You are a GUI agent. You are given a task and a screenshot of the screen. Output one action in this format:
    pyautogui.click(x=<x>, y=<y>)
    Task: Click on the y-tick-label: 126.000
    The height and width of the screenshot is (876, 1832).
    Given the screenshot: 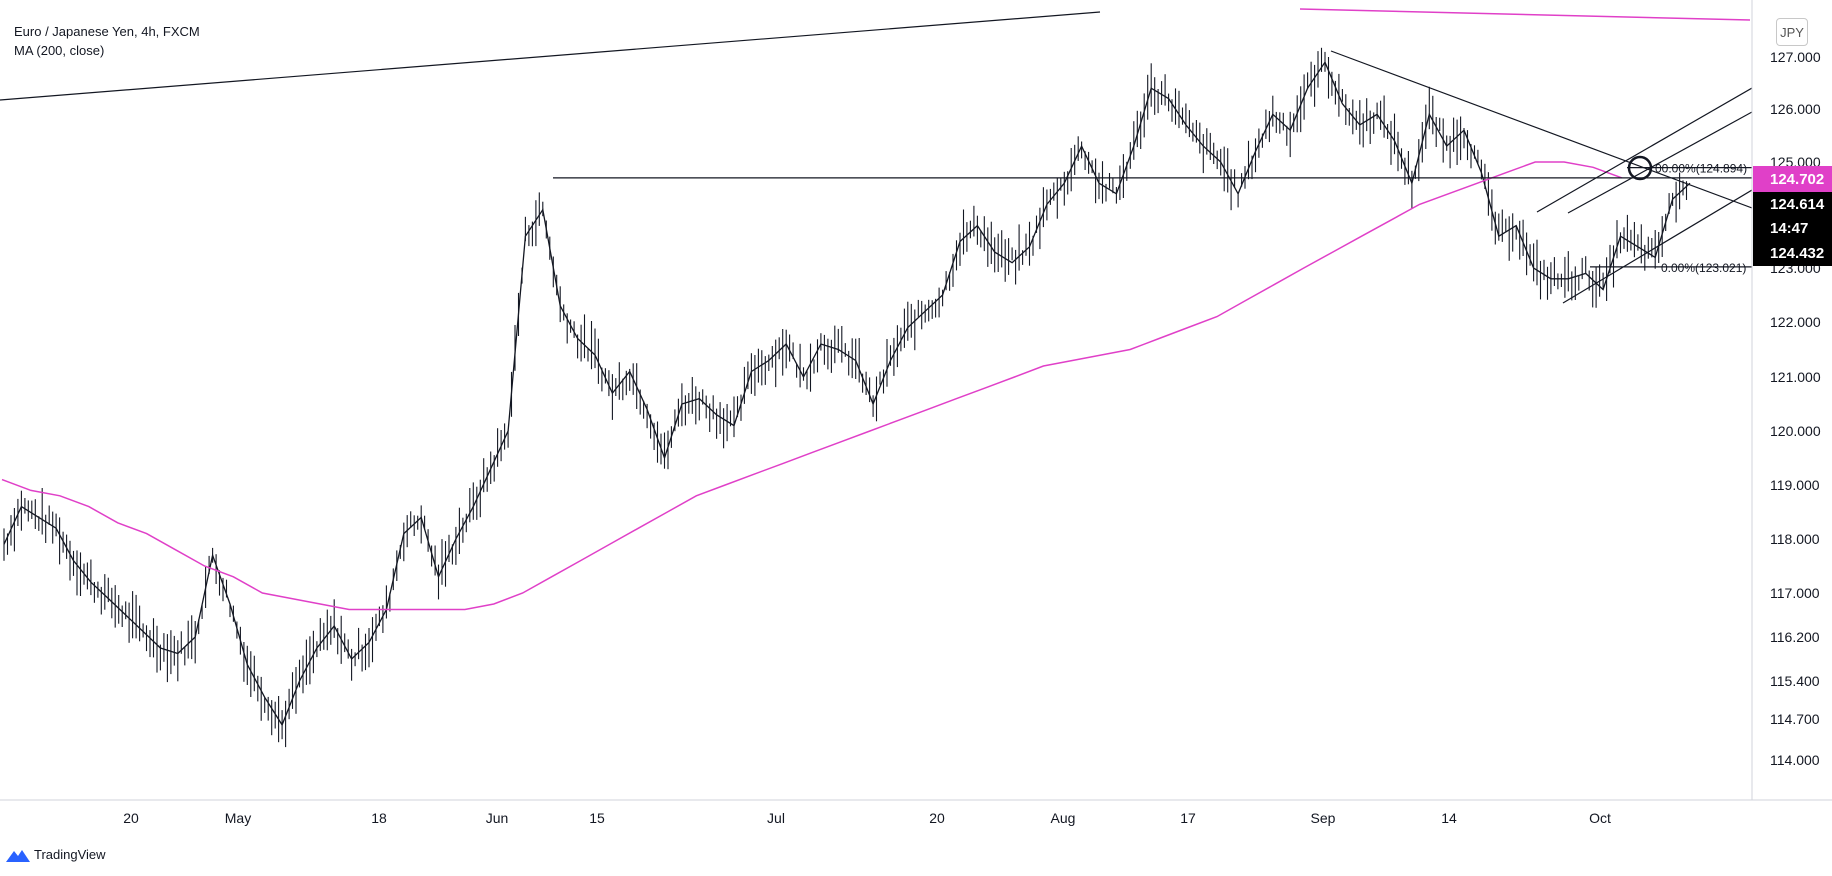 What is the action you would take?
    pyautogui.click(x=1795, y=109)
    